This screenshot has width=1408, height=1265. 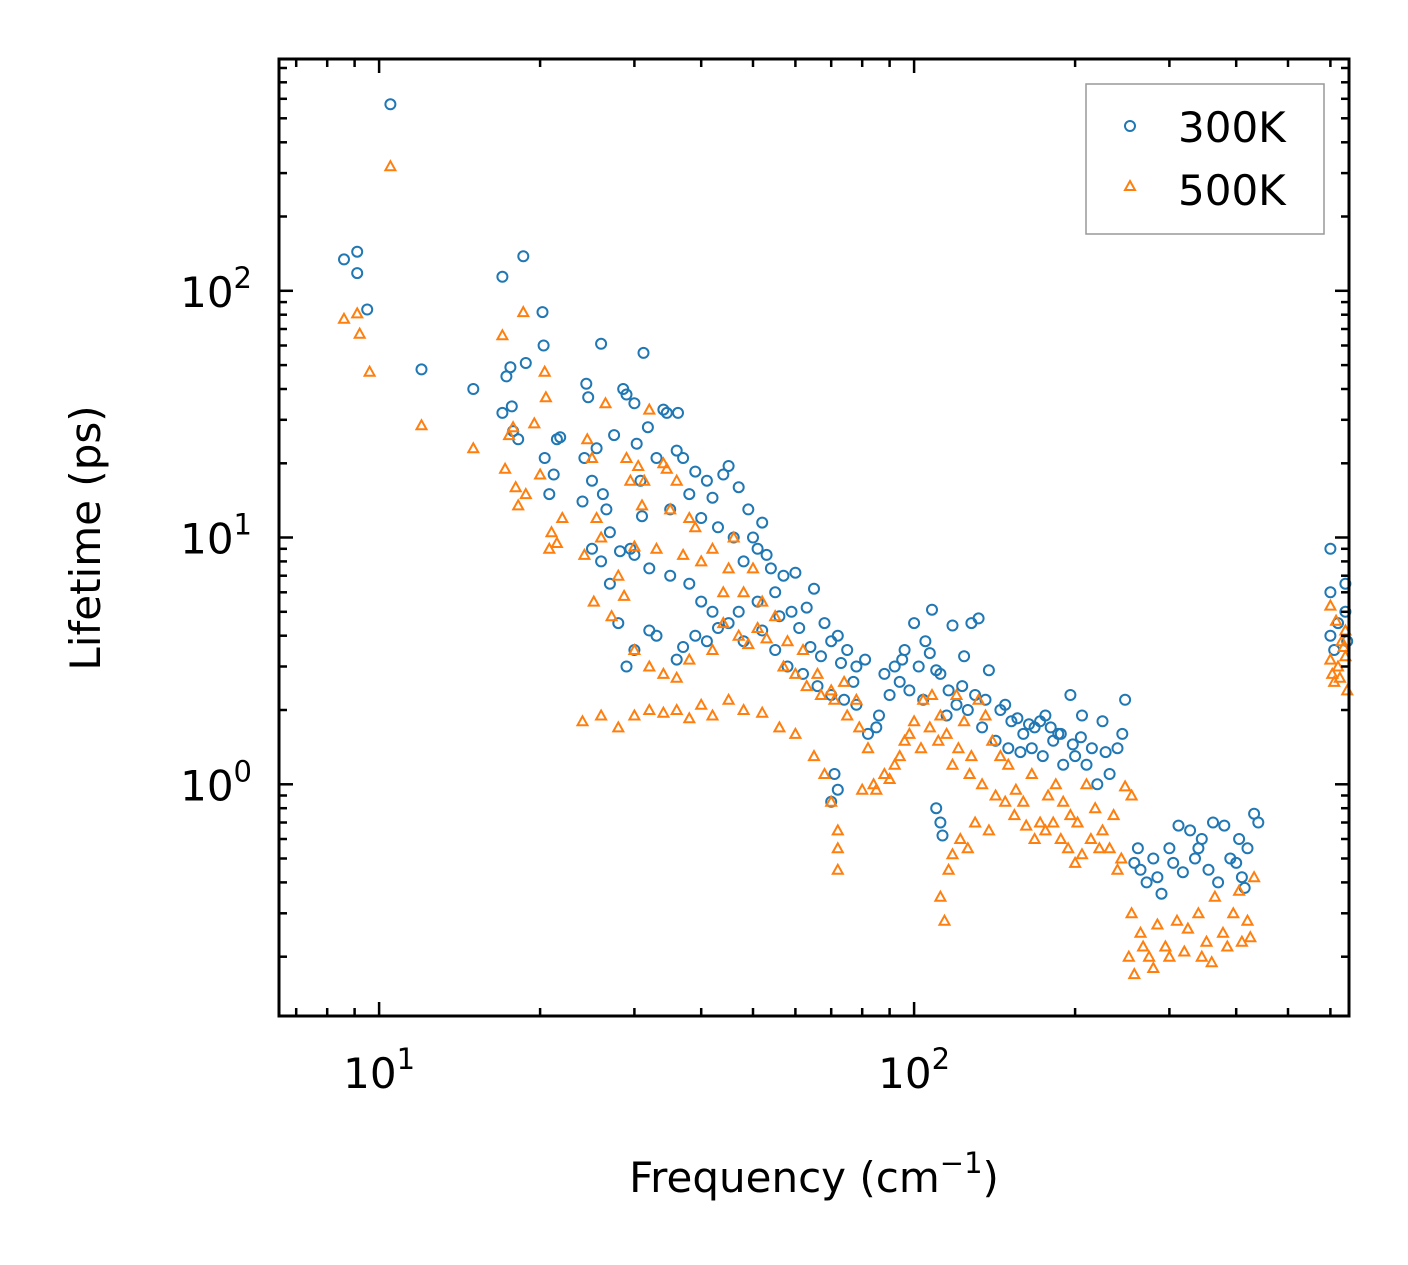 What do you see at coordinates (961, 1163) in the screenshot?
I see `x-axis-label-superscript: −1` at bounding box center [961, 1163].